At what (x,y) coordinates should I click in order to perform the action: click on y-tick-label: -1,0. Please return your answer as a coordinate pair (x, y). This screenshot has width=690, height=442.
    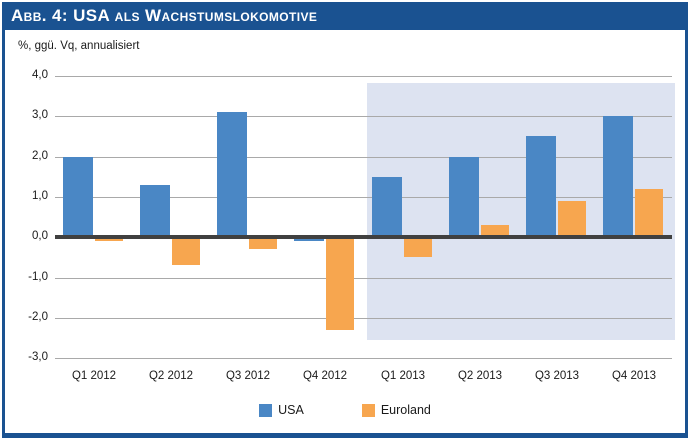
    Looking at the image, I should click on (38, 276).